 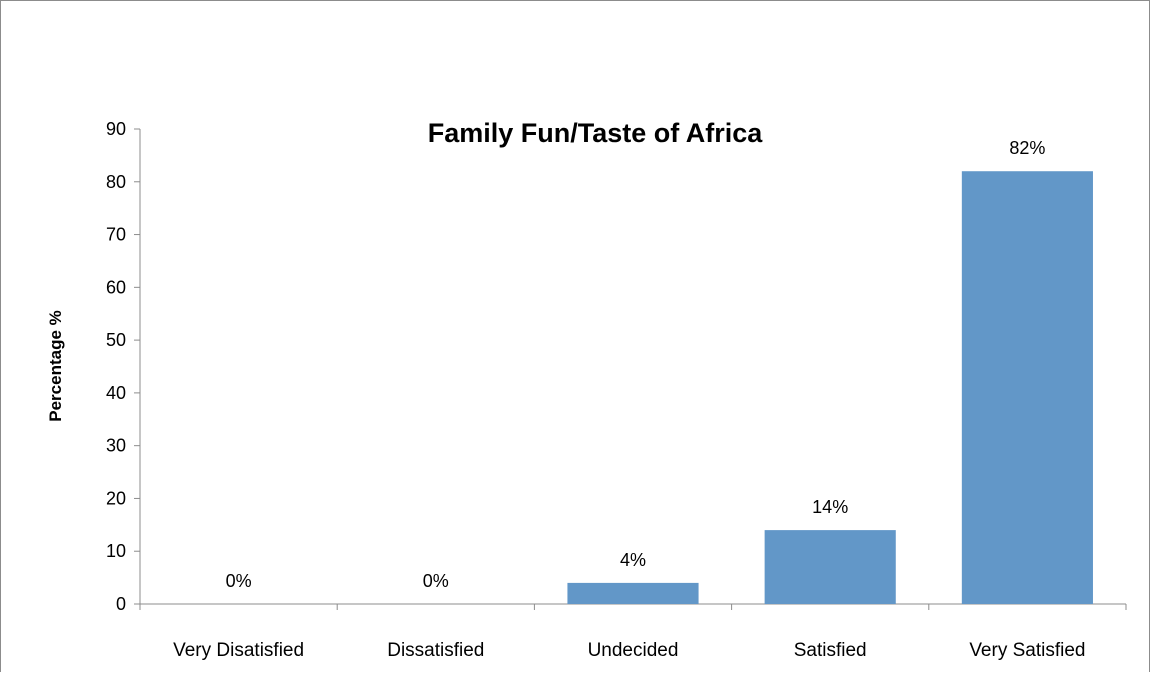 What do you see at coordinates (238, 650) in the screenshot?
I see `x-tick-label: Very Disatisfied` at bounding box center [238, 650].